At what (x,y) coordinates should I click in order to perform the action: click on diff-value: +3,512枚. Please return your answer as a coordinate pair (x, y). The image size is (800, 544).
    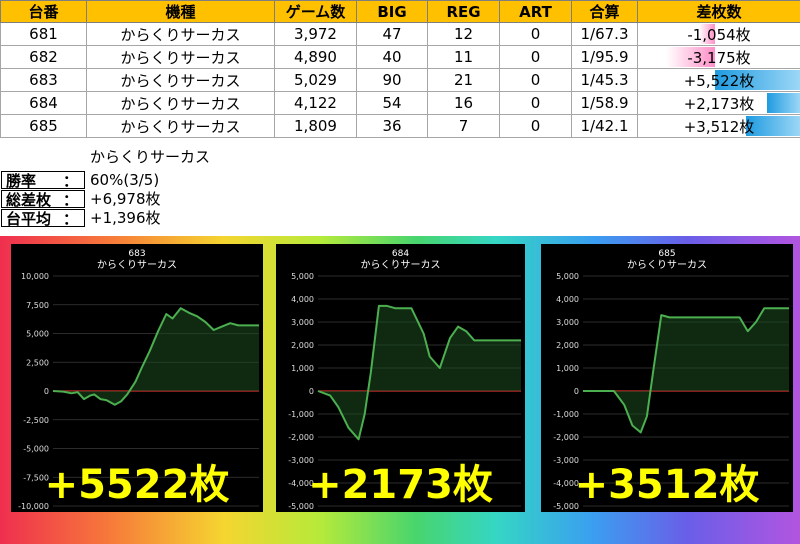
    Looking at the image, I should click on (719, 126).